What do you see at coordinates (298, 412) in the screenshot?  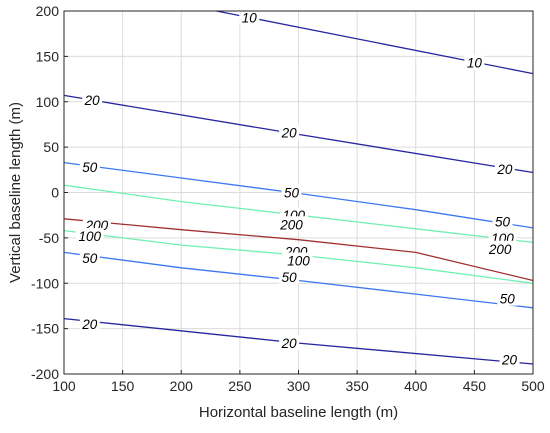 I see `x-axis-title: Horizontal baseline length (m)` at bounding box center [298, 412].